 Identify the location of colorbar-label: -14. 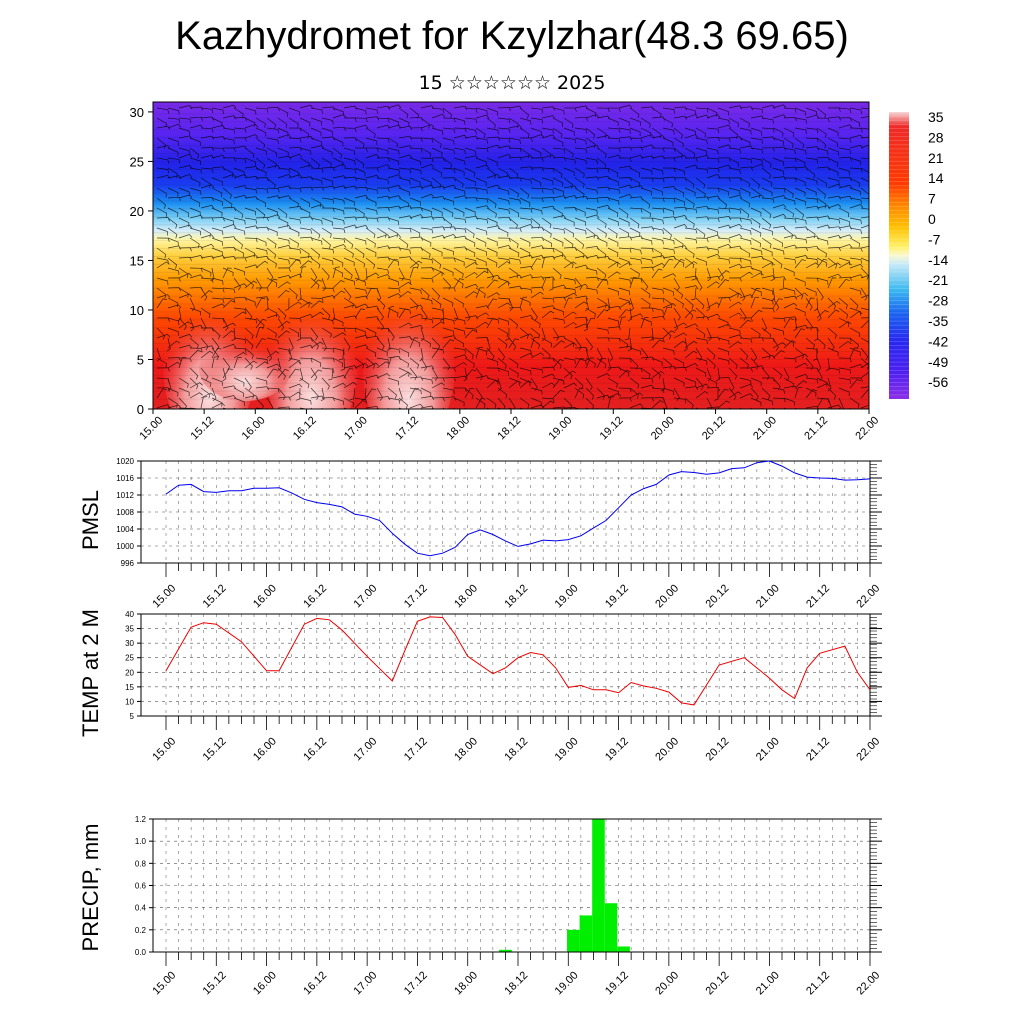
(938, 260).